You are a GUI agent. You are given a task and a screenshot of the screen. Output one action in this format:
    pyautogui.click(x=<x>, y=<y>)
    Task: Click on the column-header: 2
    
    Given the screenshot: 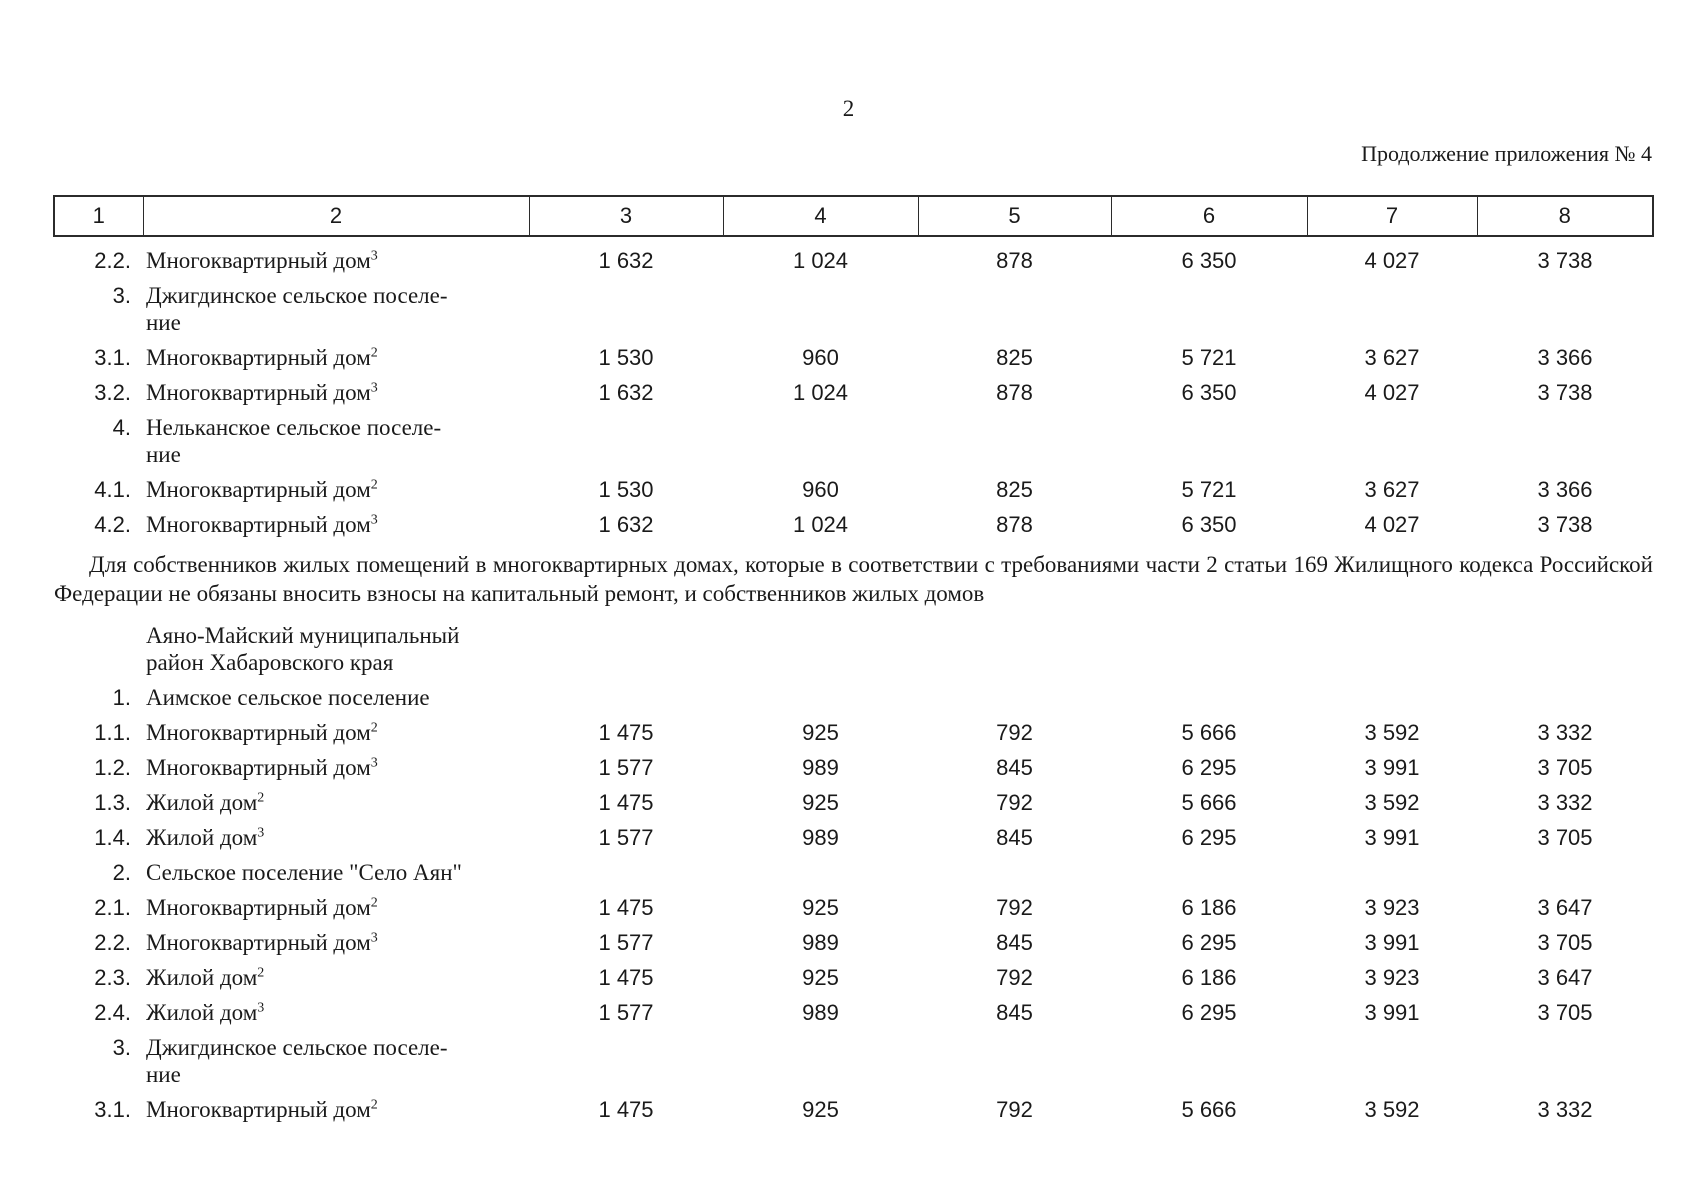 What is the action you would take?
    pyautogui.click(x=336, y=216)
    